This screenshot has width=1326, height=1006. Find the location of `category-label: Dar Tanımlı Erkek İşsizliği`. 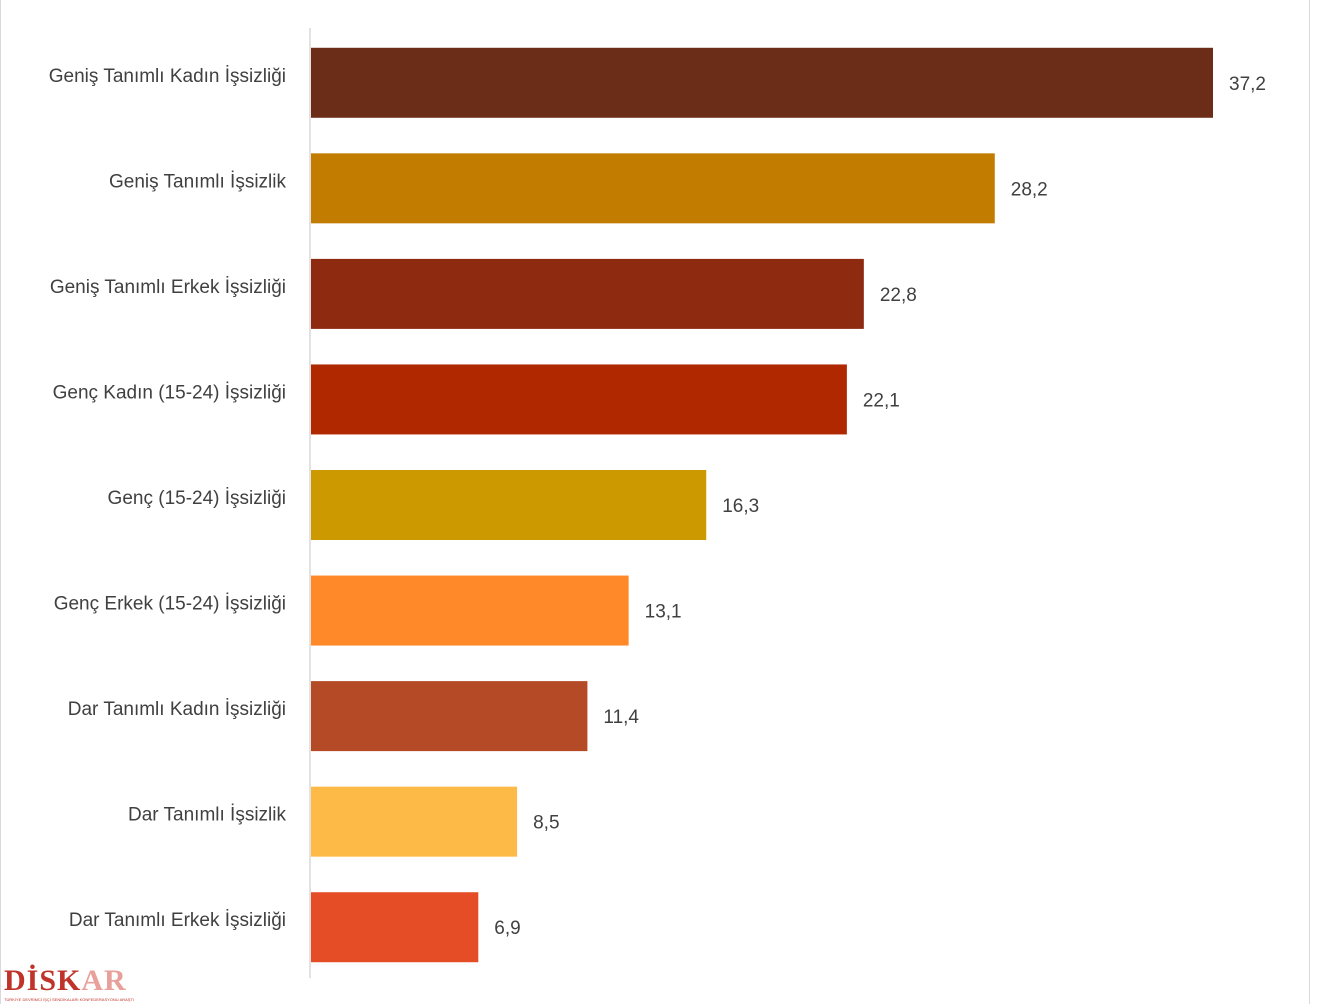

category-label: Dar Tanımlı Erkek İşsizliği is located at coordinates (177, 920).